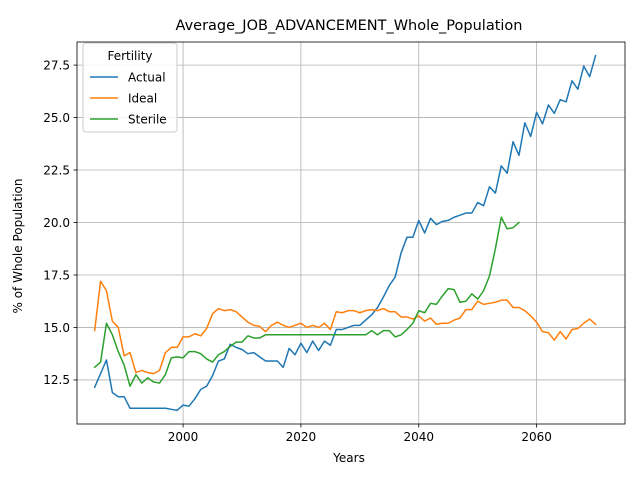 This screenshot has width=640, height=480. I want to click on y-tick-label: 27.5, so click(56, 65).